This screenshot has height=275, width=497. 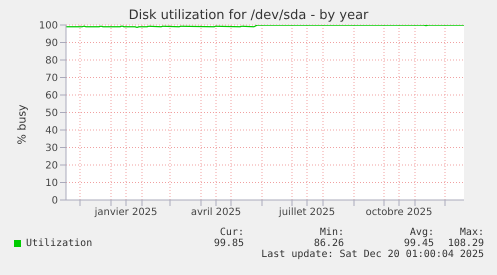 What do you see at coordinates (51, 96) in the screenshot?
I see `y-tick-label: 60` at bounding box center [51, 96].